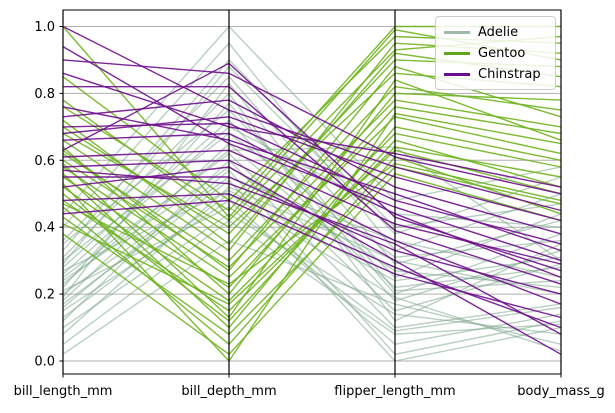 Image resolution: width=615 pixels, height=413 pixels. I want to click on y-tick-label: 0.2, so click(44, 295).